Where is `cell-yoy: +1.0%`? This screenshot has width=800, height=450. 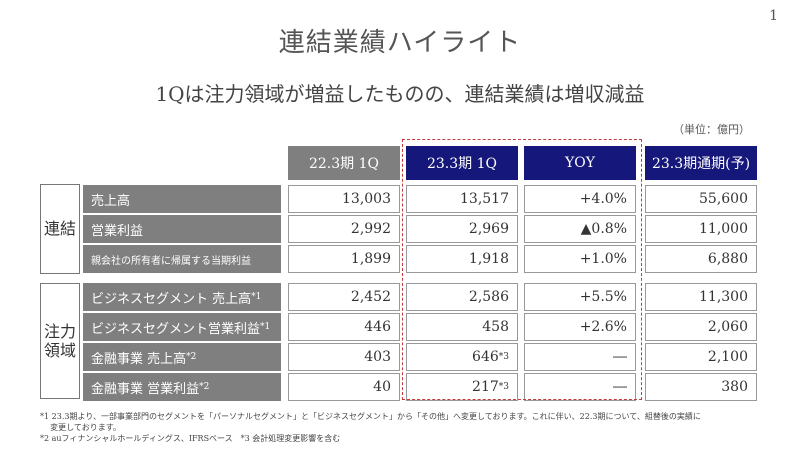 cell-yoy: +1.0% is located at coordinates (580, 259).